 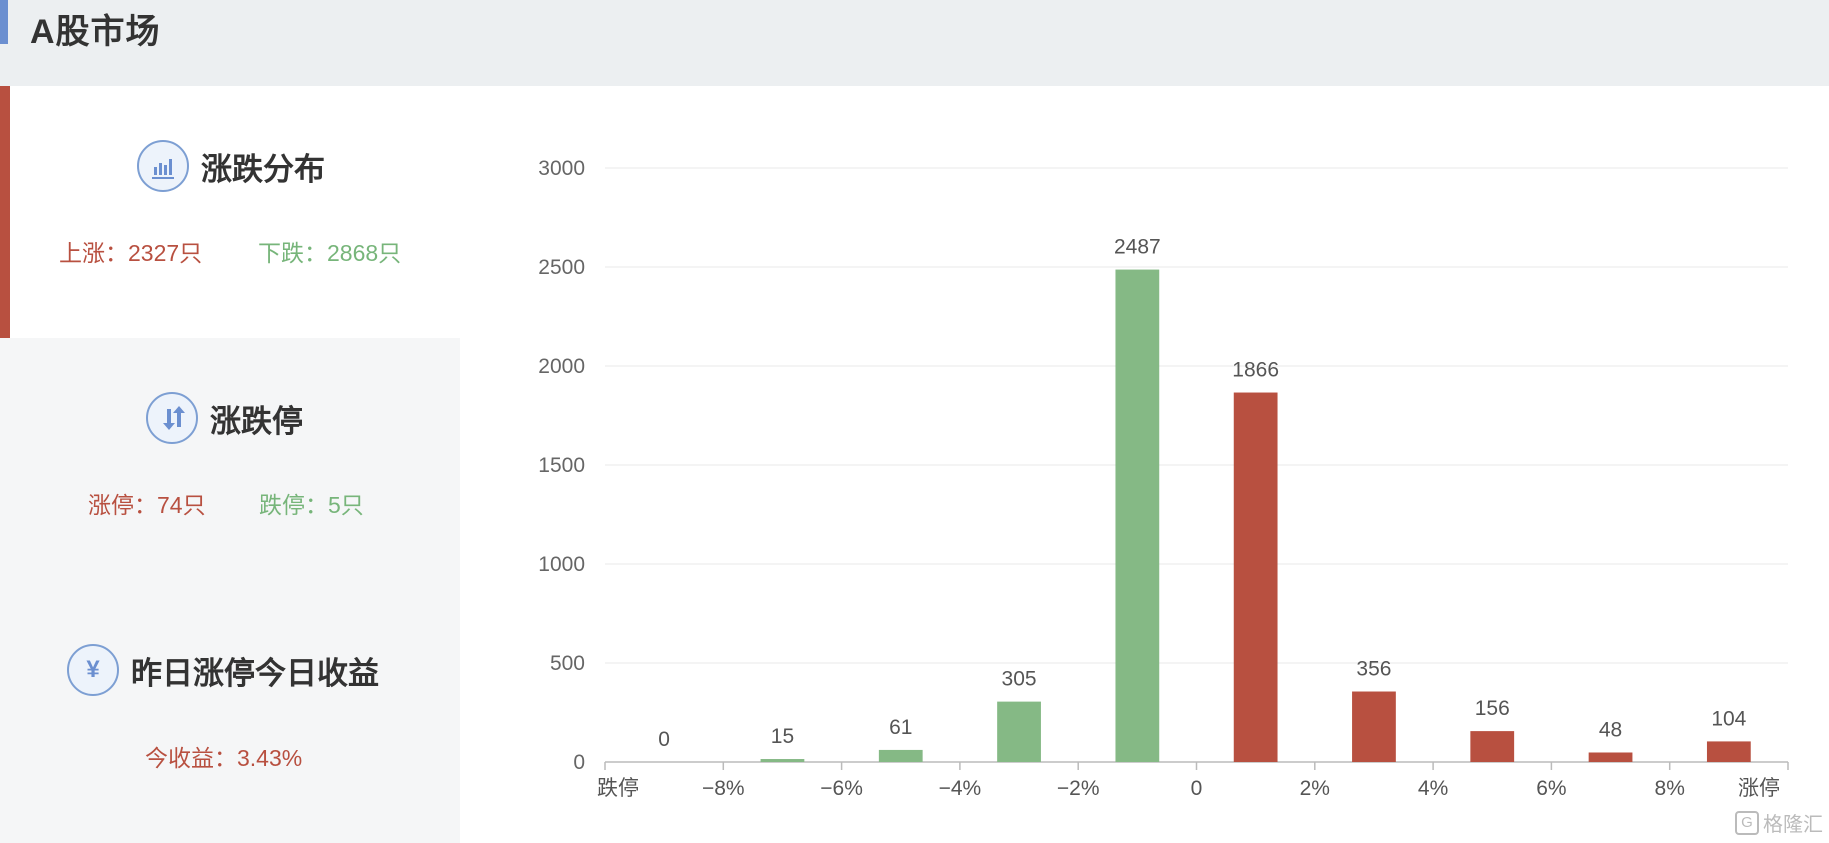 What do you see at coordinates (841, 788) in the screenshot?
I see `x-tick-label: −6%` at bounding box center [841, 788].